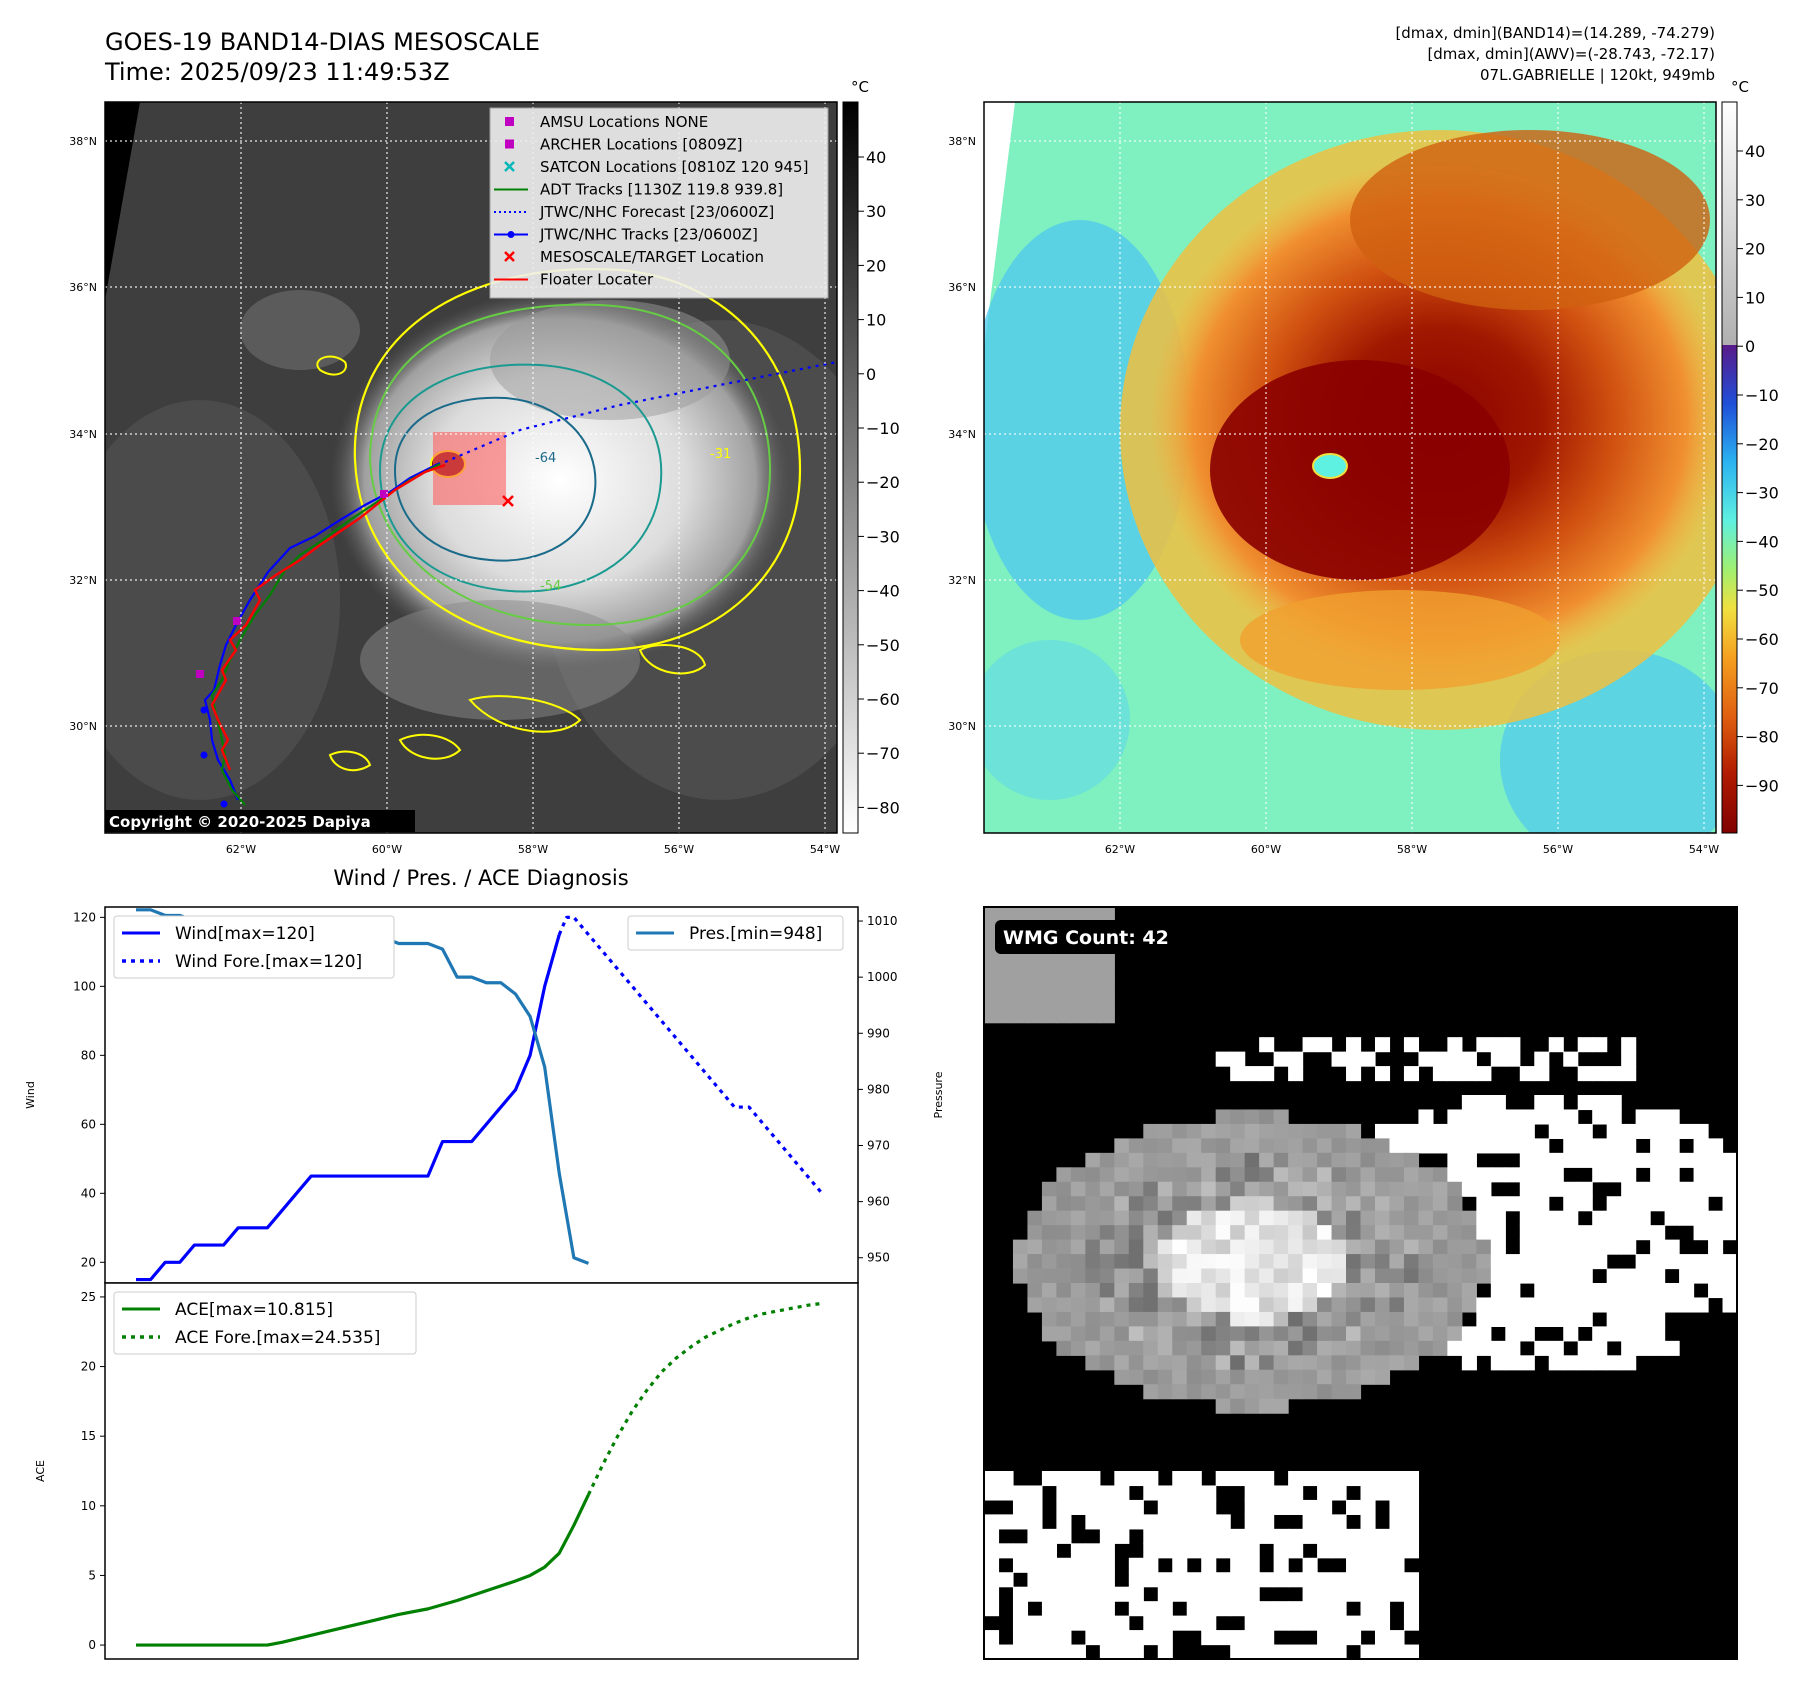  I want to click on wv-colorbar-bottom, so click(1729, 589).